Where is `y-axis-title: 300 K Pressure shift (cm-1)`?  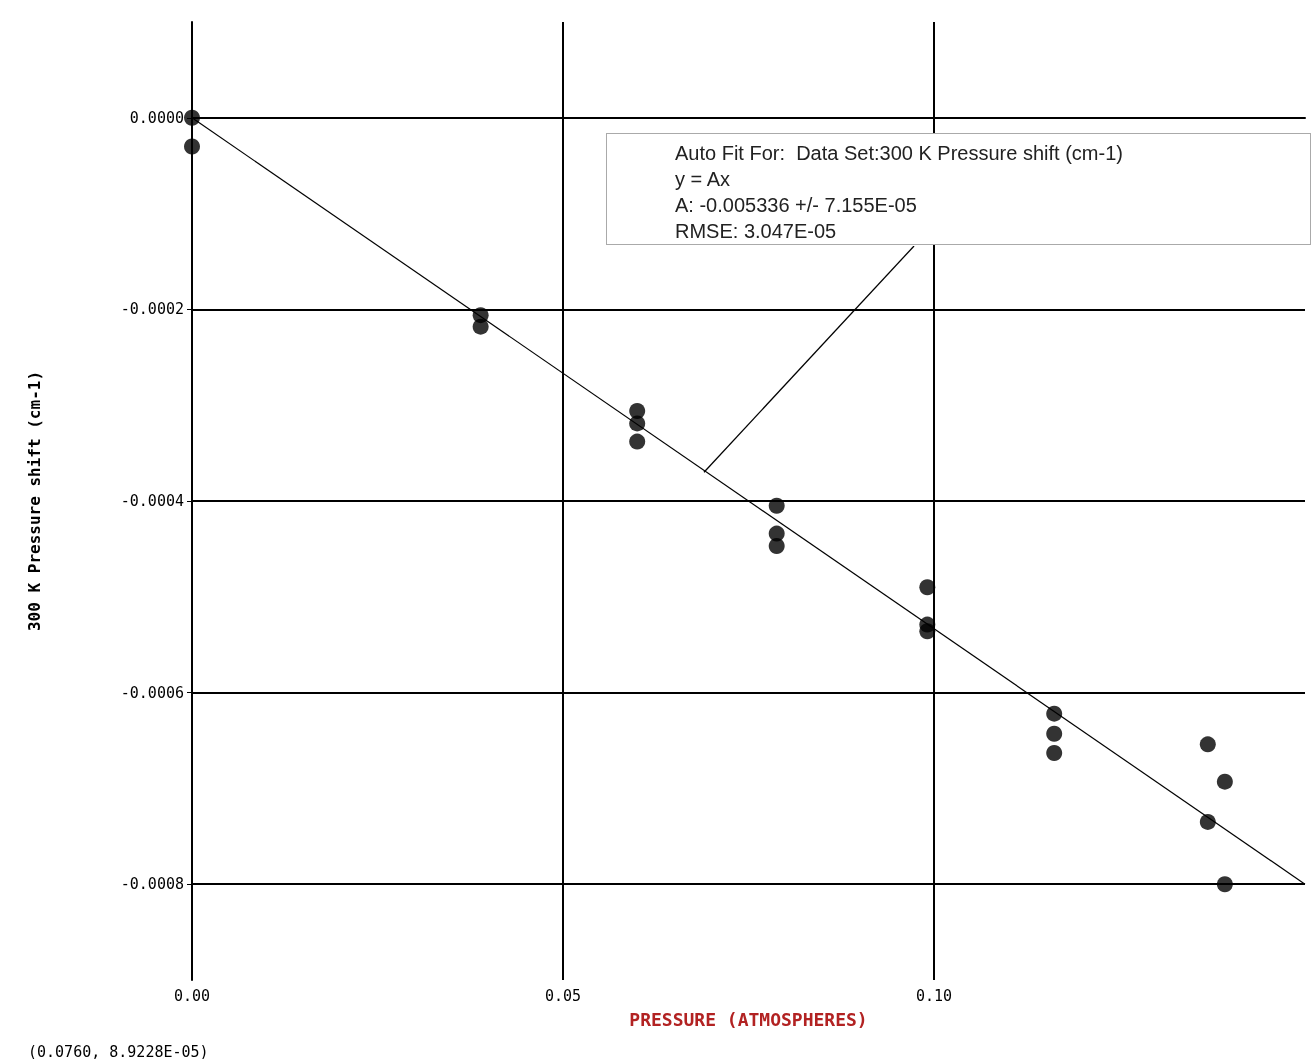 y-axis-title: 300 K Pressure shift (cm-1) is located at coordinates (34, 501).